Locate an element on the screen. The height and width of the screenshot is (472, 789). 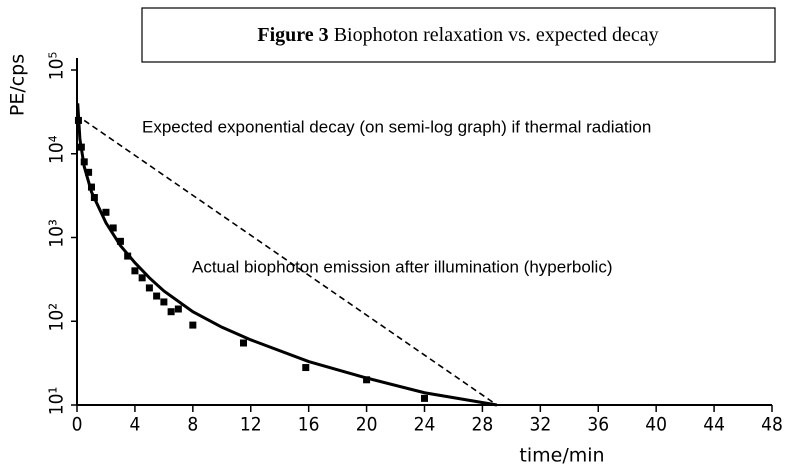
x-tick-label: 20 is located at coordinates (367, 425).